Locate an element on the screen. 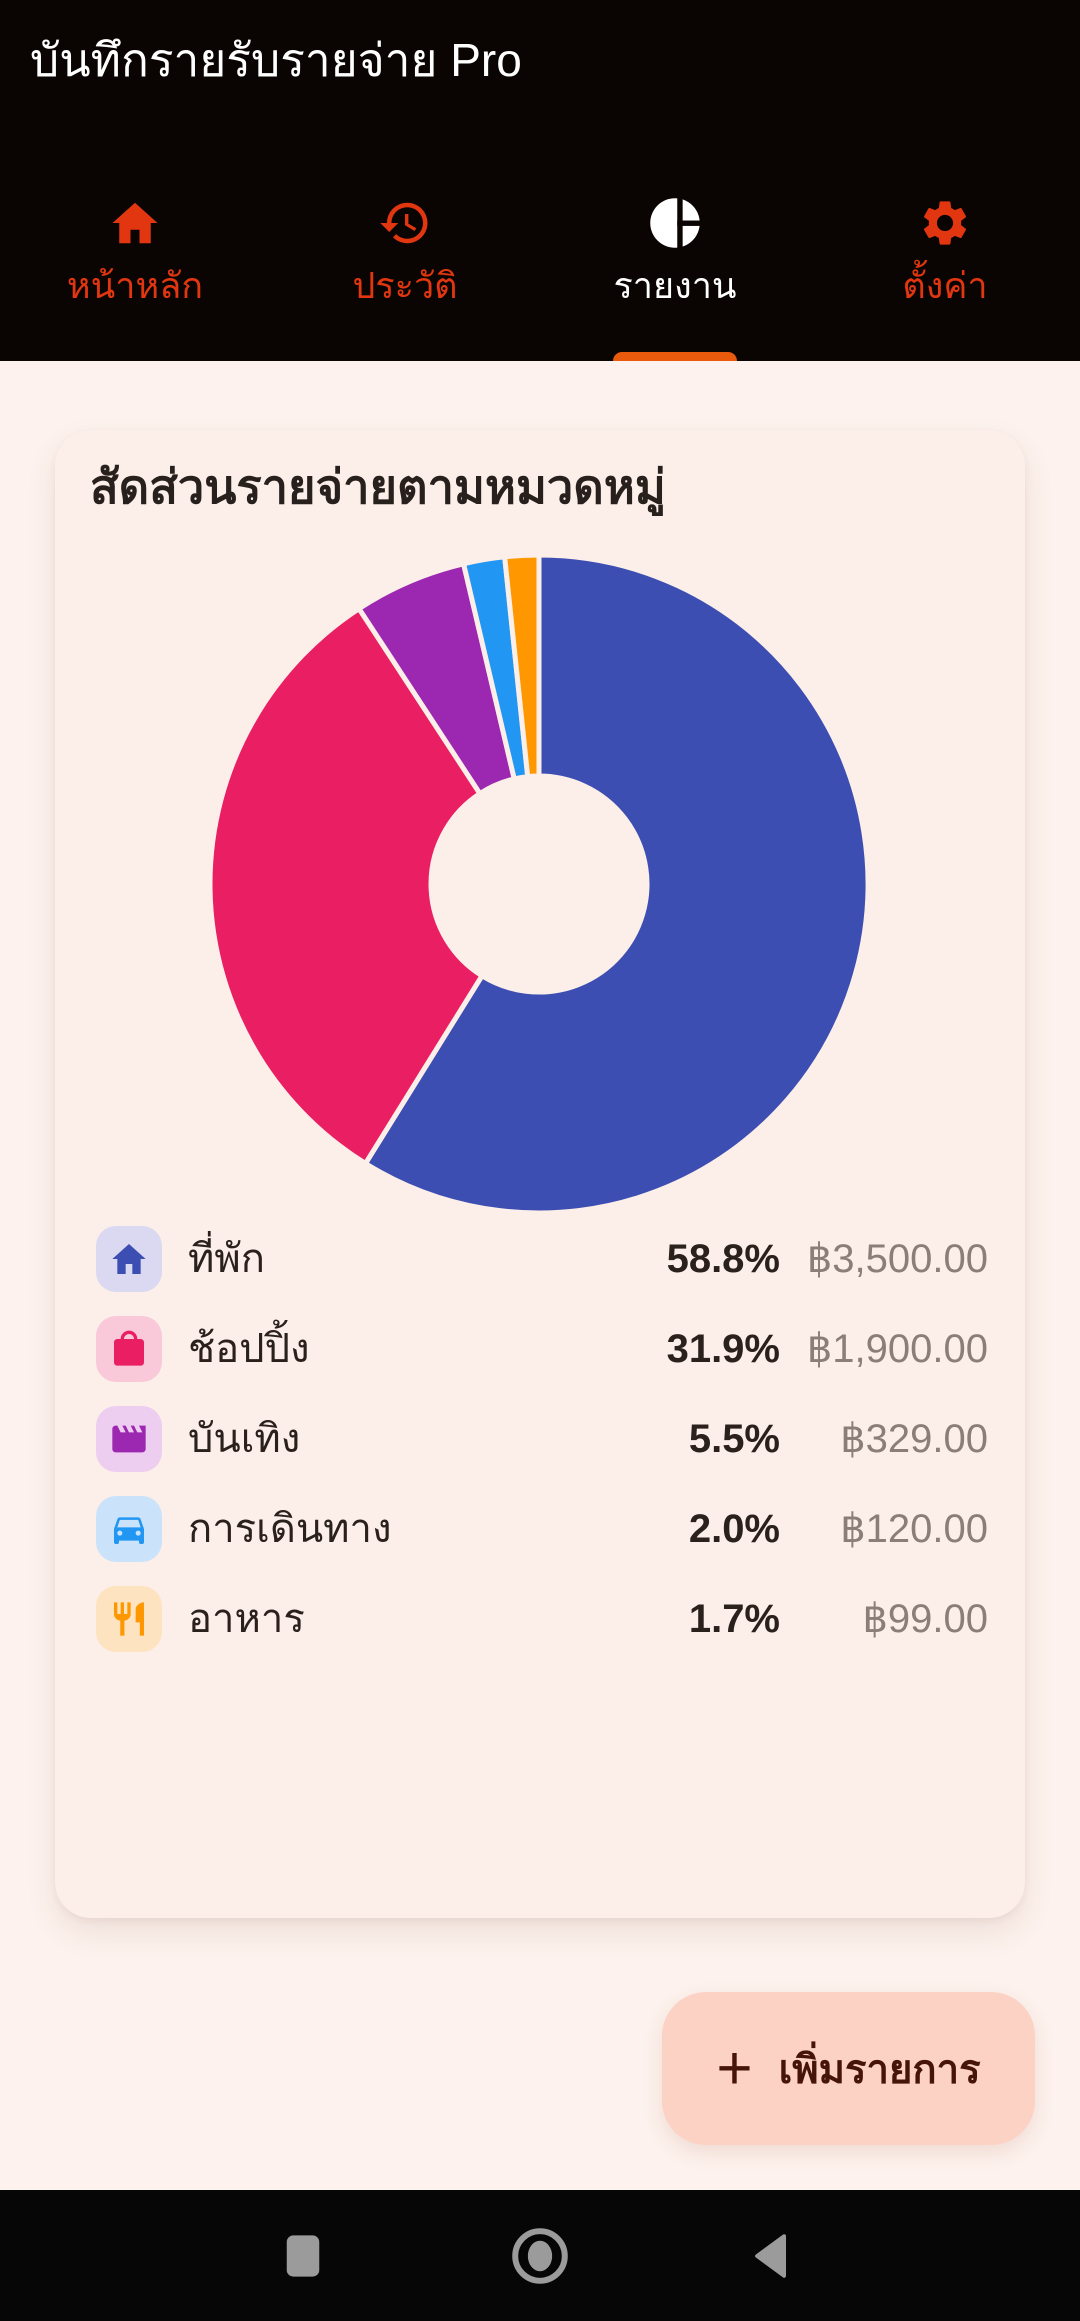 The height and width of the screenshot is (2321, 1080). category-amount: ฿329.00 is located at coordinates (914, 1439).